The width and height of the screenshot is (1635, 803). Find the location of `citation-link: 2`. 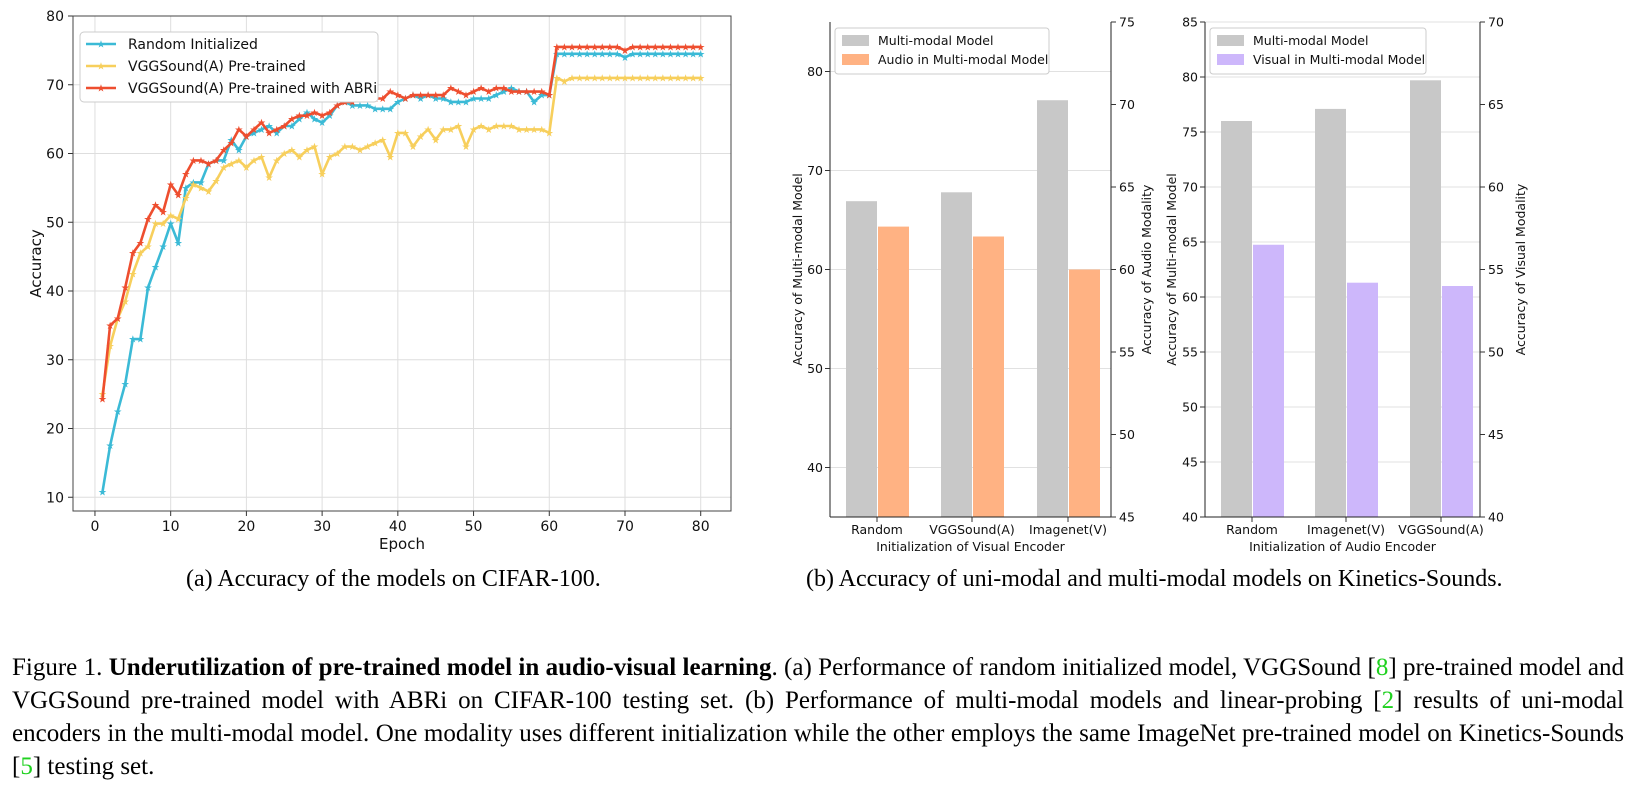

citation-link: 2 is located at coordinates (1388, 700).